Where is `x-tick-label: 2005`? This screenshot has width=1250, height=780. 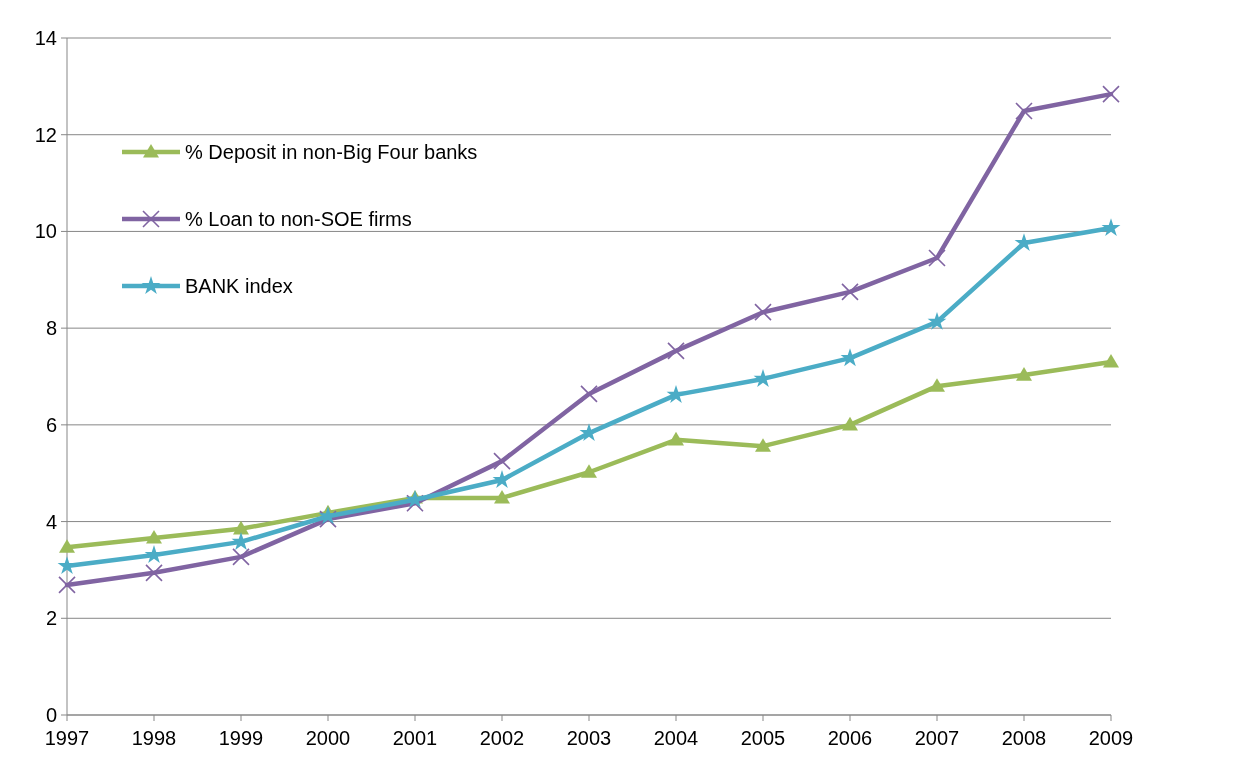 x-tick-label: 2005 is located at coordinates (763, 738).